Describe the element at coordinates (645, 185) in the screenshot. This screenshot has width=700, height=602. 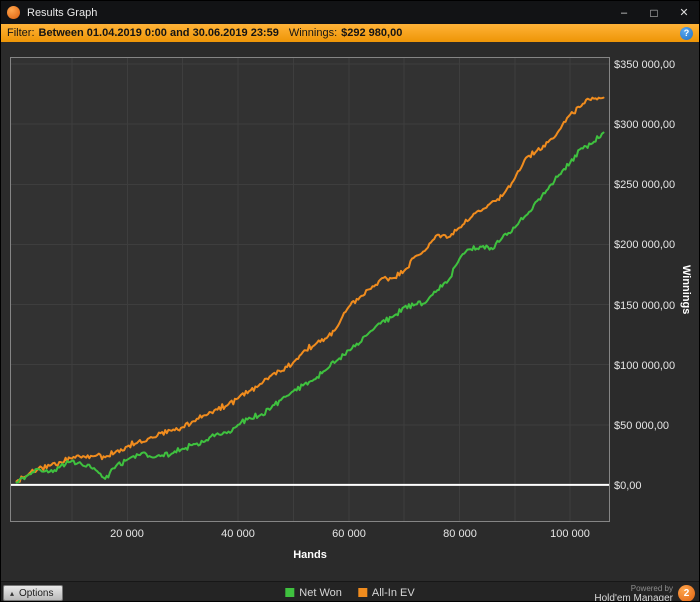
I see `y-tick-label: $250 000,00` at that location.